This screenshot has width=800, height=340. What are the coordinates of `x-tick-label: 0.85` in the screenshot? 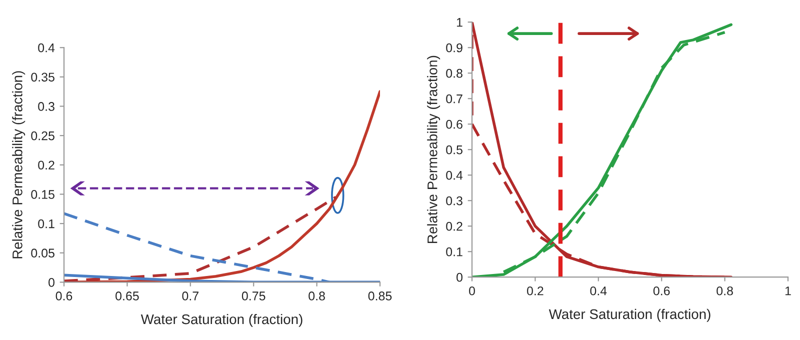 It's located at (380, 296).